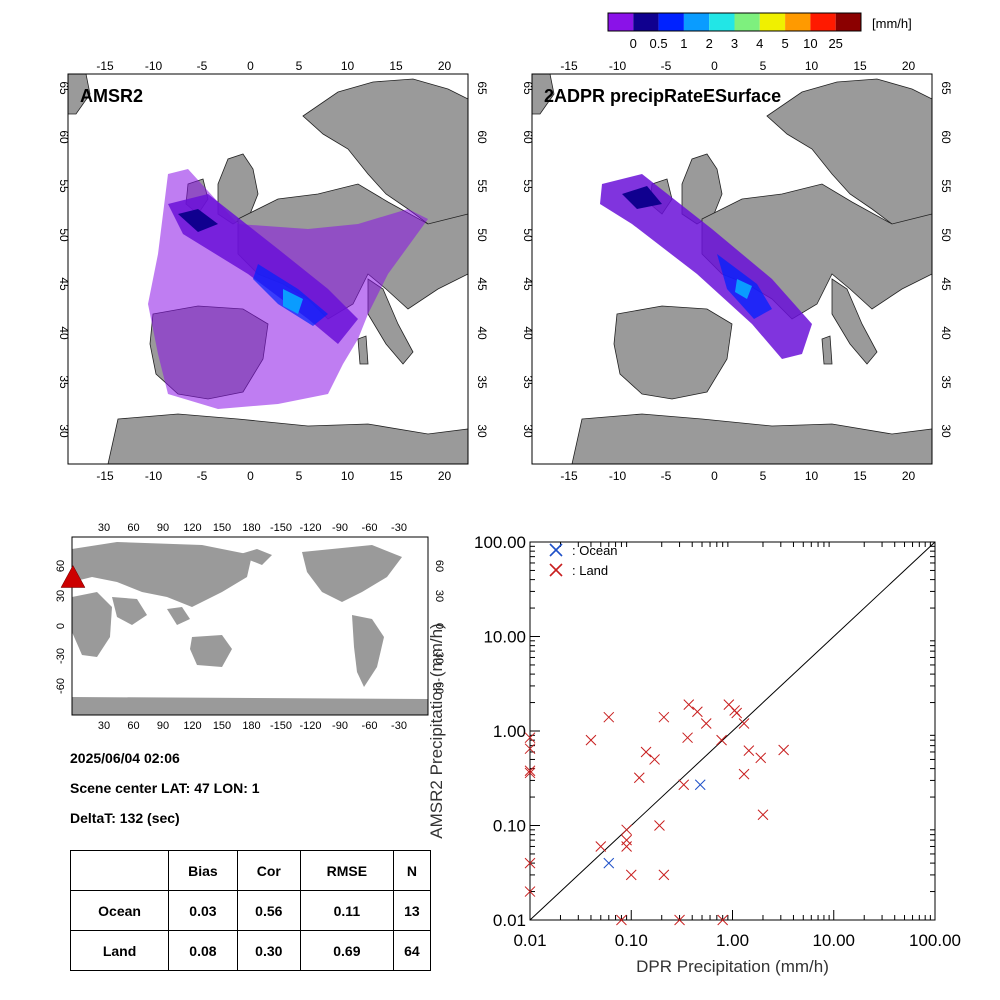 This screenshot has width=1000, height=1000. Describe the element at coordinates (662, 96) in the screenshot. I see `map-title: 2ADPR precipRateESurface` at that location.